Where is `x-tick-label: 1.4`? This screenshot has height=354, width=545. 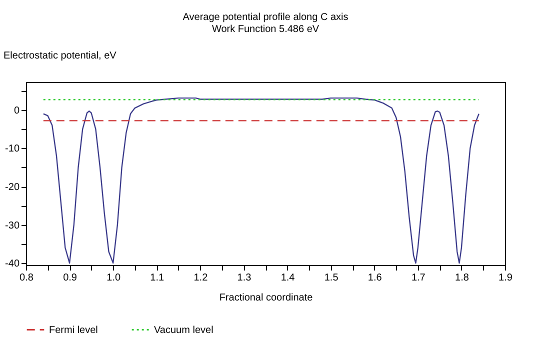 x-tick-label: 1.4 is located at coordinates (288, 278).